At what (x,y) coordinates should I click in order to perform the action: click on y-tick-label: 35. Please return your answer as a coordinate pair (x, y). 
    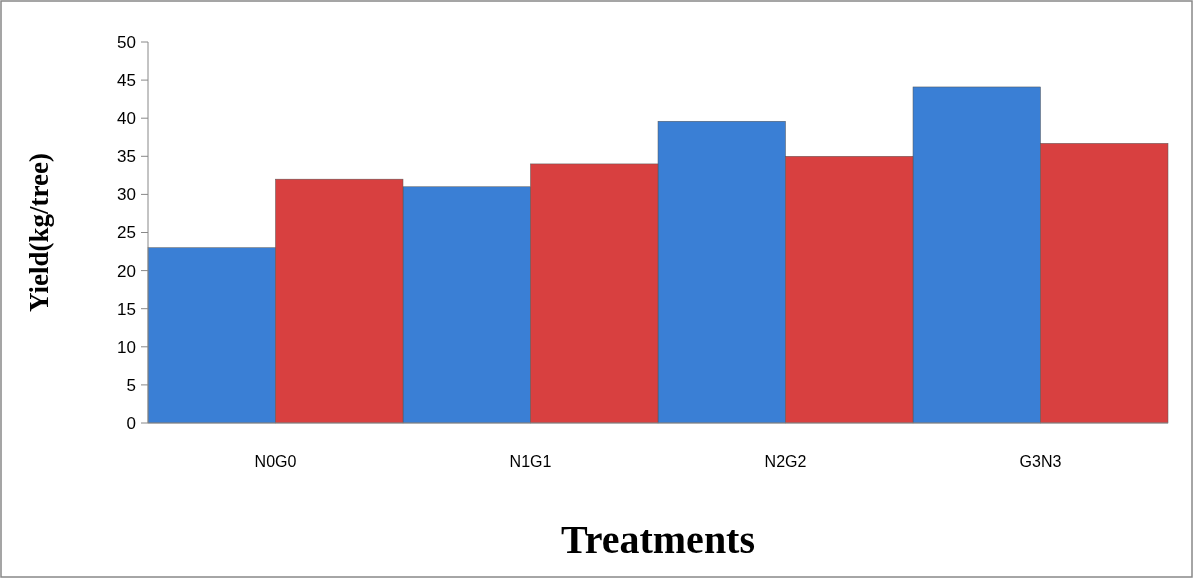
    Looking at the image, I should click on (126, 157).